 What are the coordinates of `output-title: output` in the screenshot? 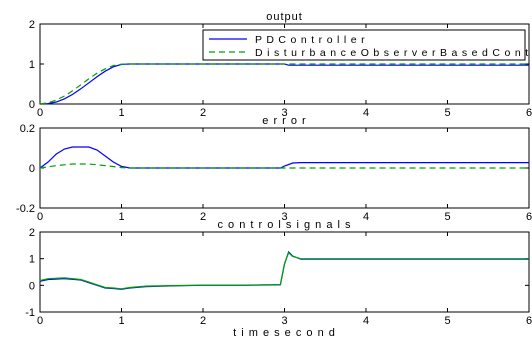 It's located at (284, 17).